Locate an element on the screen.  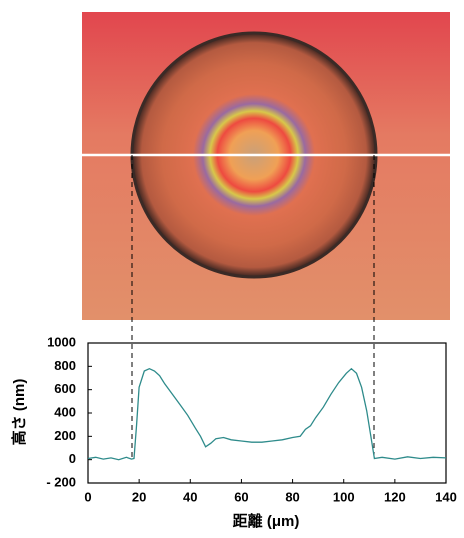
x-tick-label: 140 is located at coordinates (446, 496).